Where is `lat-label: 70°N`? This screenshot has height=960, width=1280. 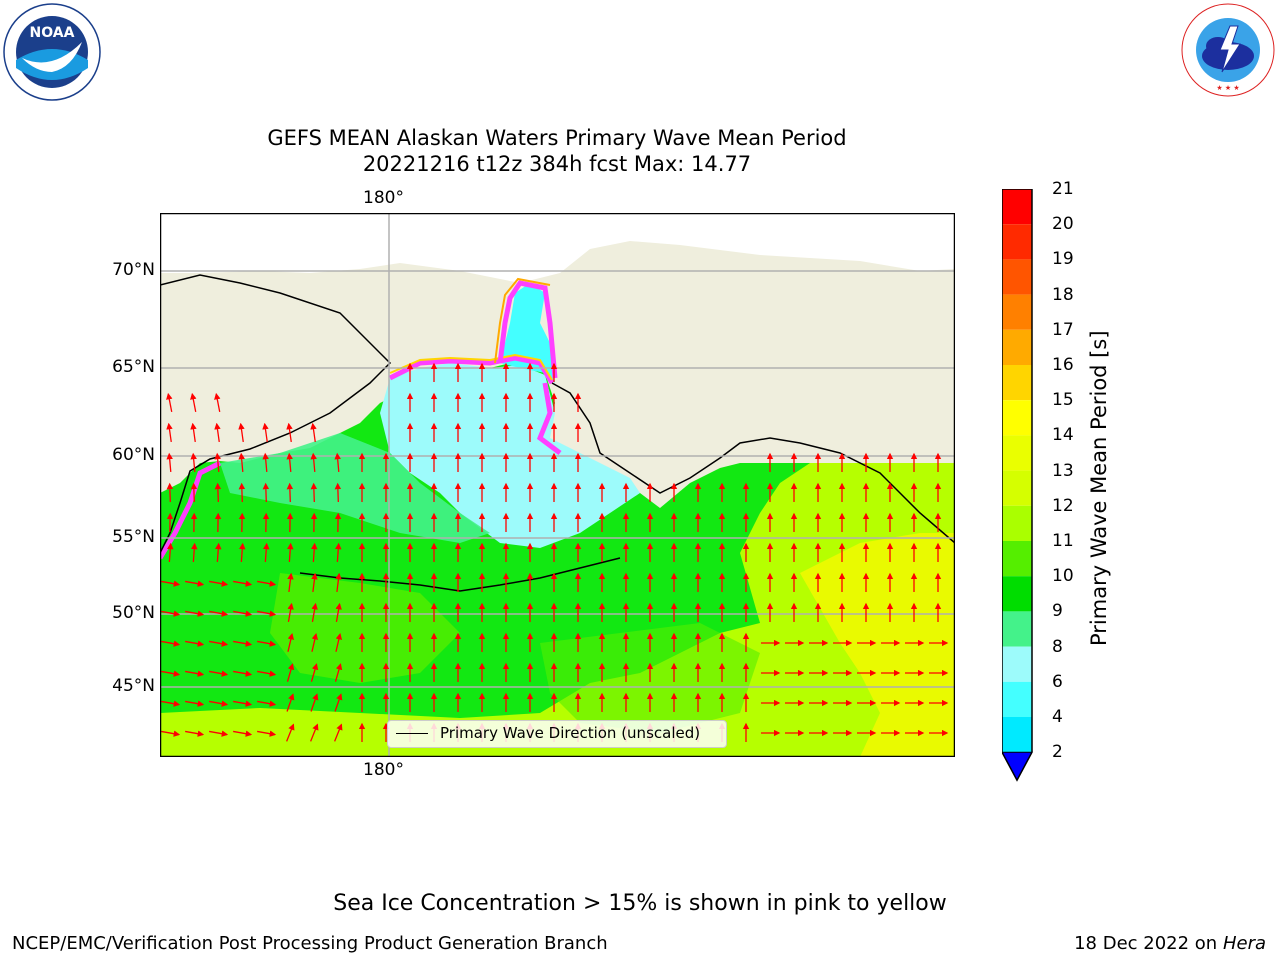
lat-label: 70°N is located at coordinates (133, 270).